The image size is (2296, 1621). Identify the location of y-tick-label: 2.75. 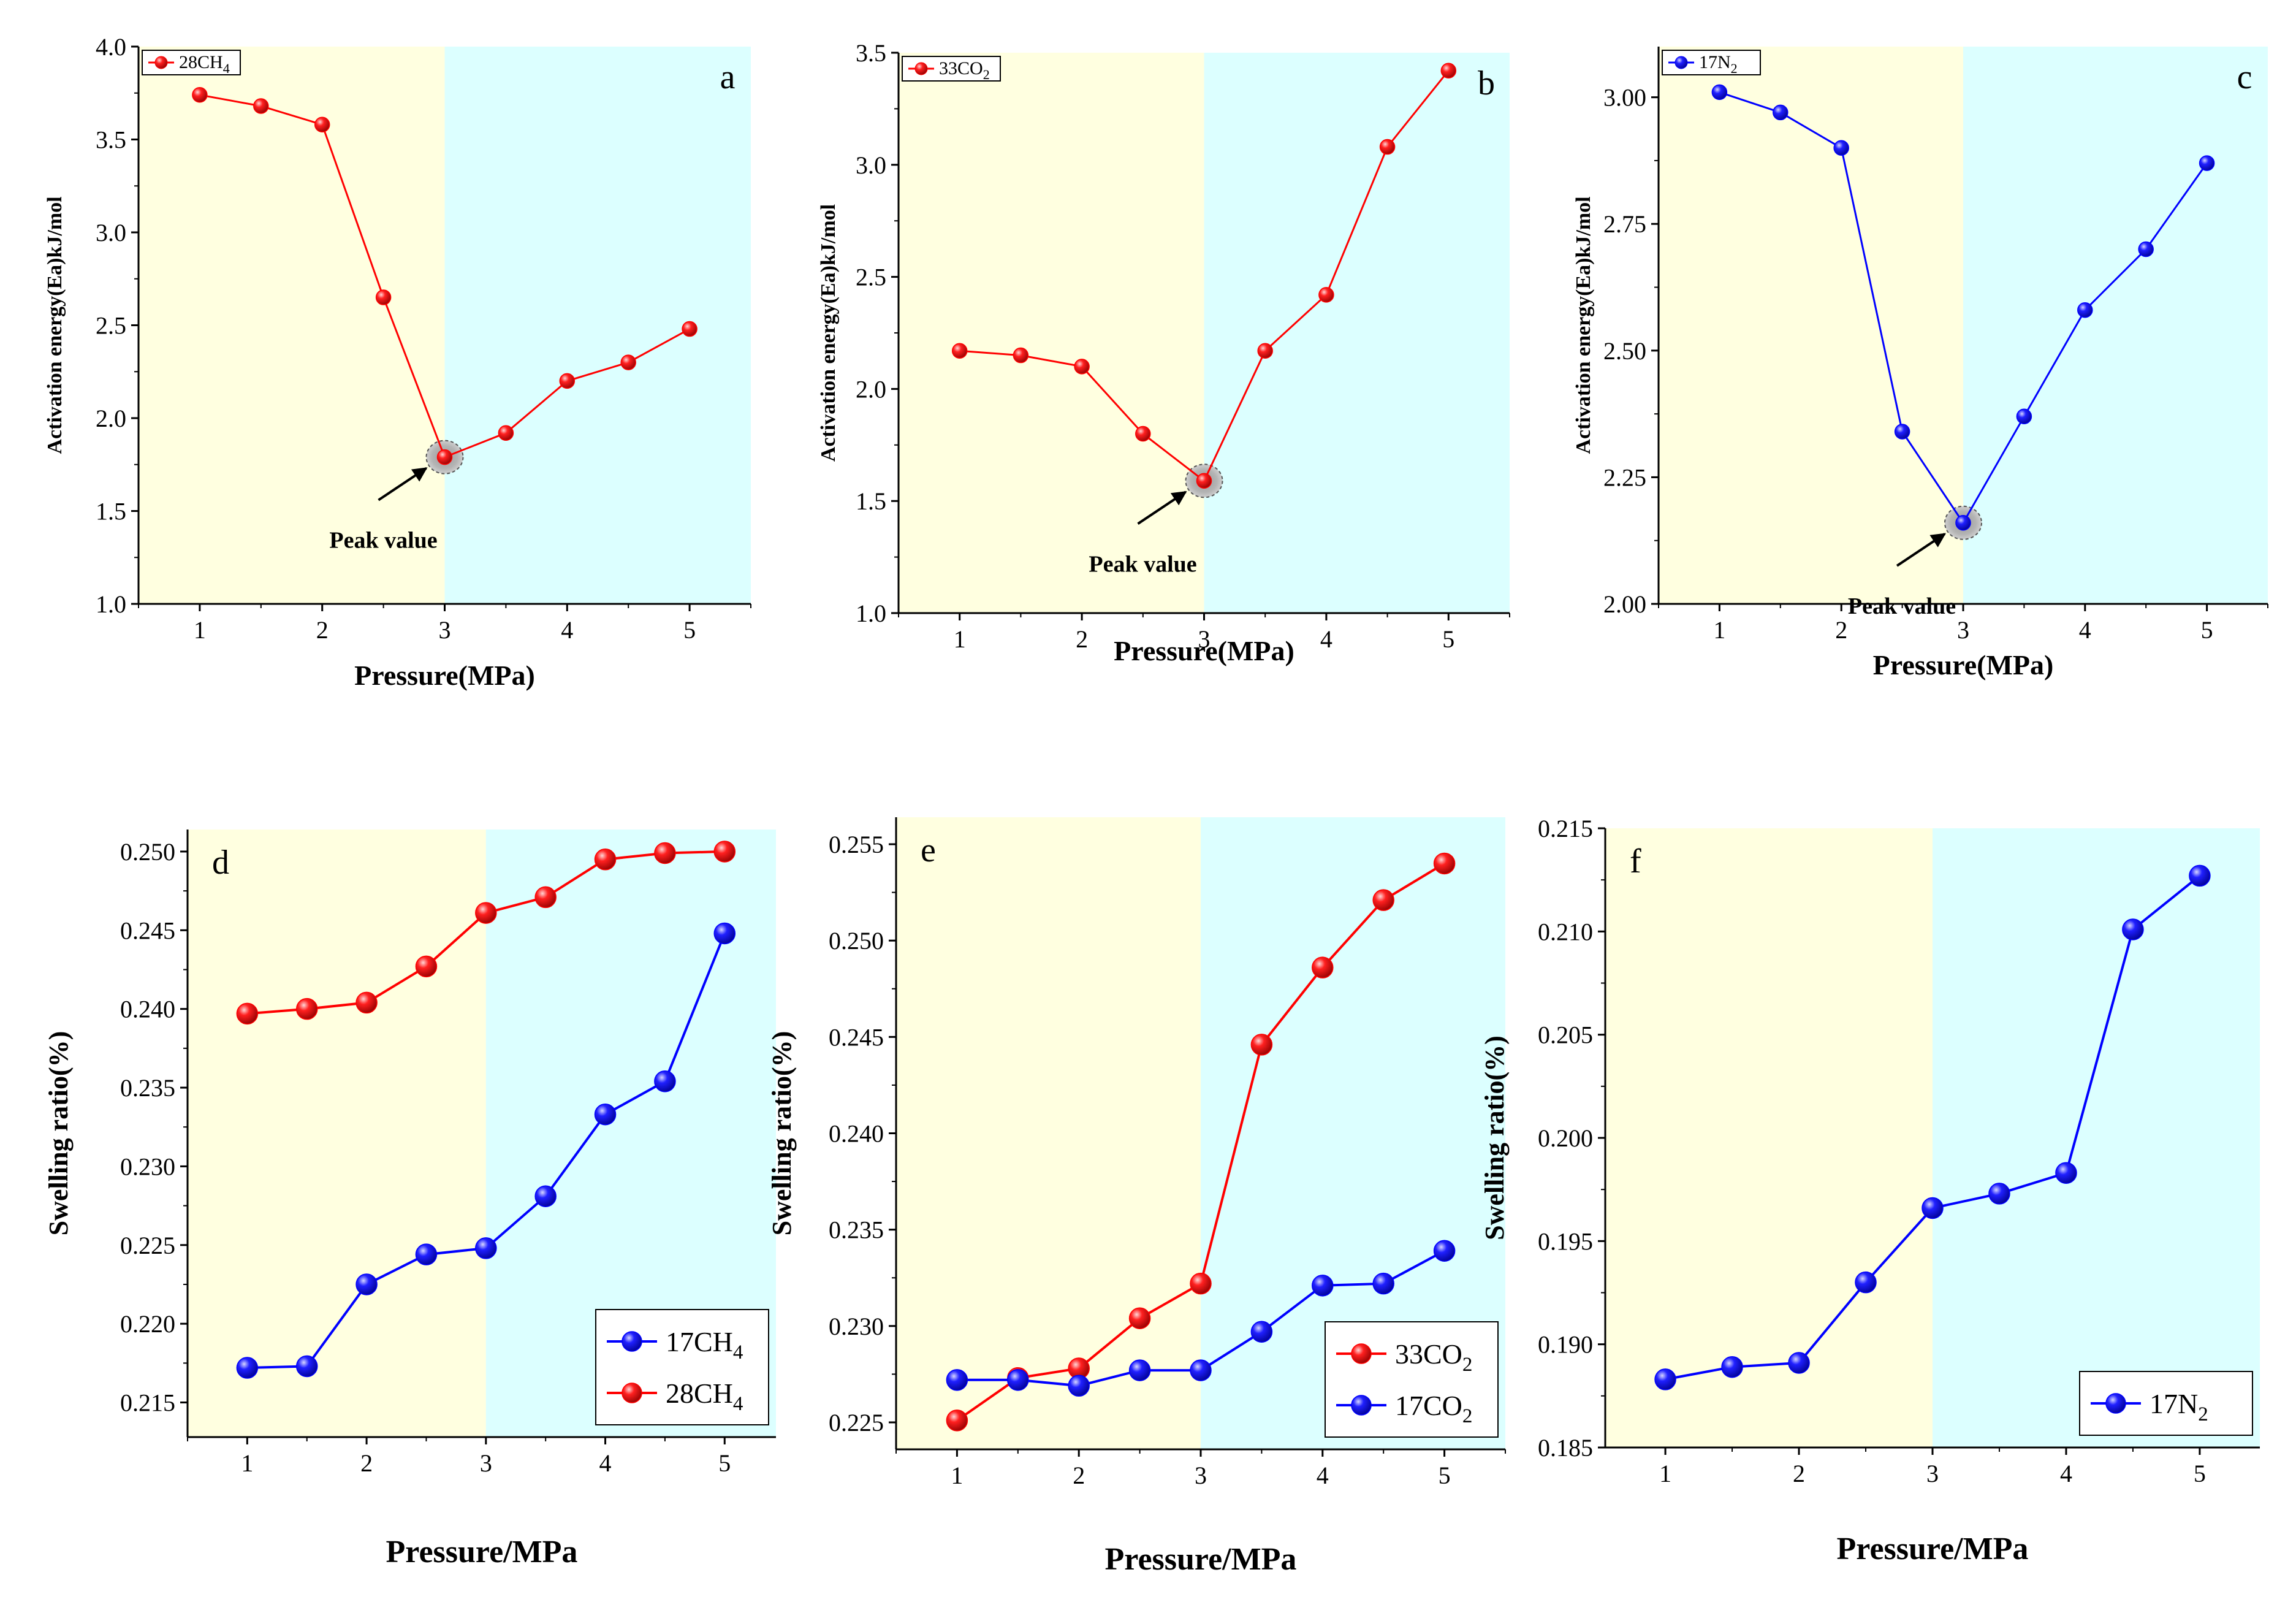
(1624, 224).